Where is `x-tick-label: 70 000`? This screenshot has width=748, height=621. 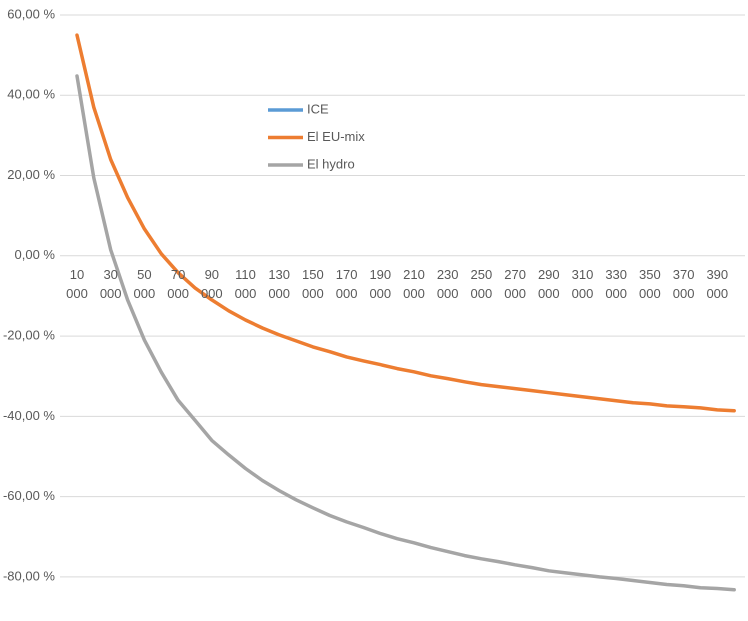 x-tick-label: 70 000 is located at coordinates (178, 283).